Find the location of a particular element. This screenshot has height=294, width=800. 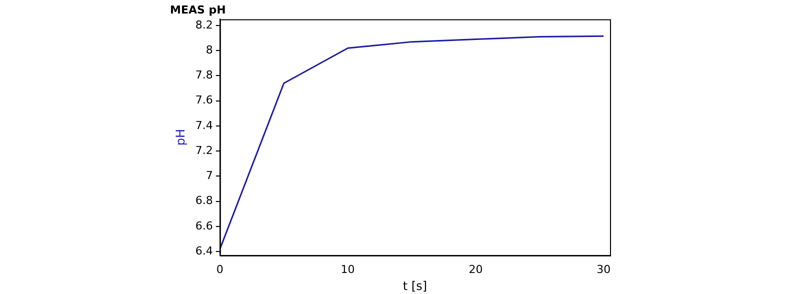

y-tick-label: 7.4 is located at coordinates (204, 125).